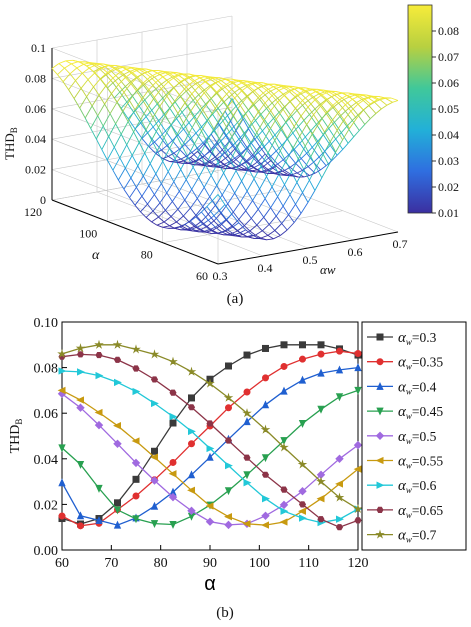  I want to click on legend-label: αw=0.5, so click(417, 437).